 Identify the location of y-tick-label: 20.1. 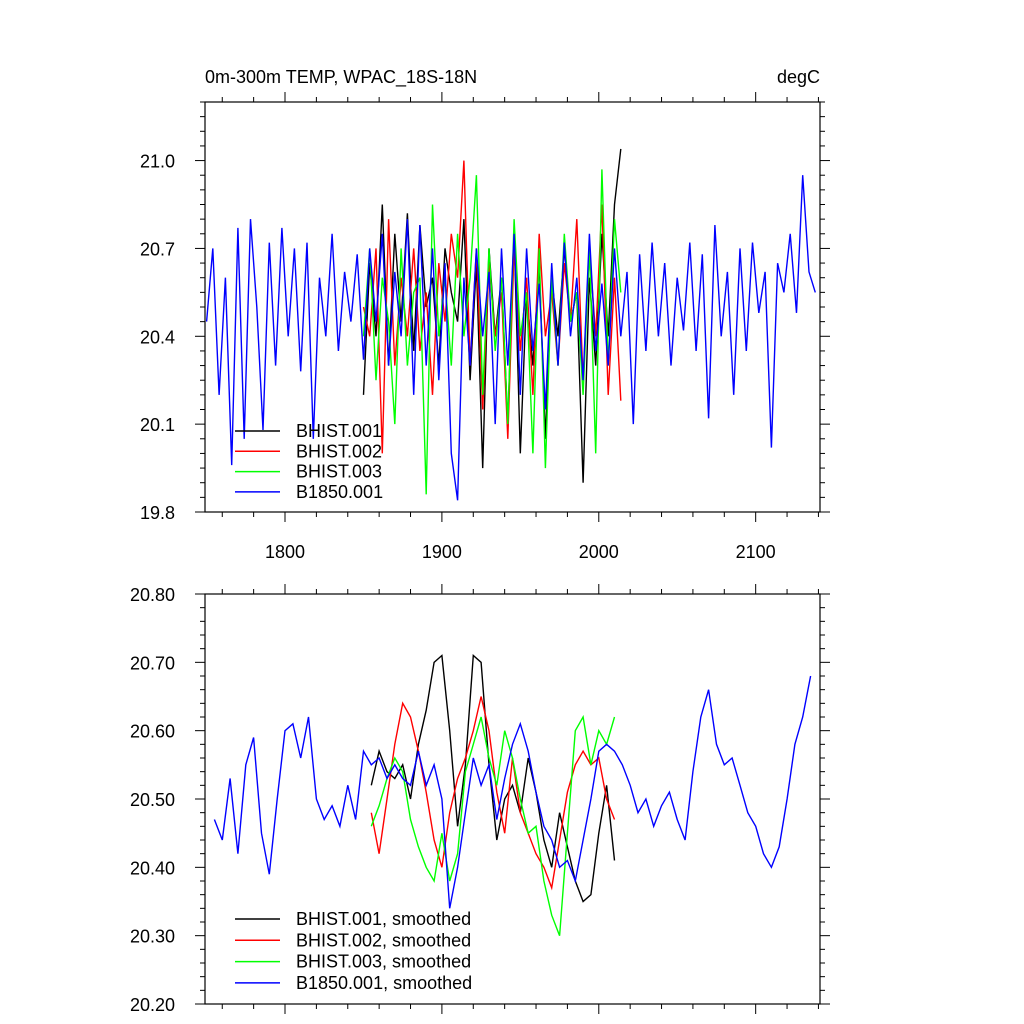
(157, 425).